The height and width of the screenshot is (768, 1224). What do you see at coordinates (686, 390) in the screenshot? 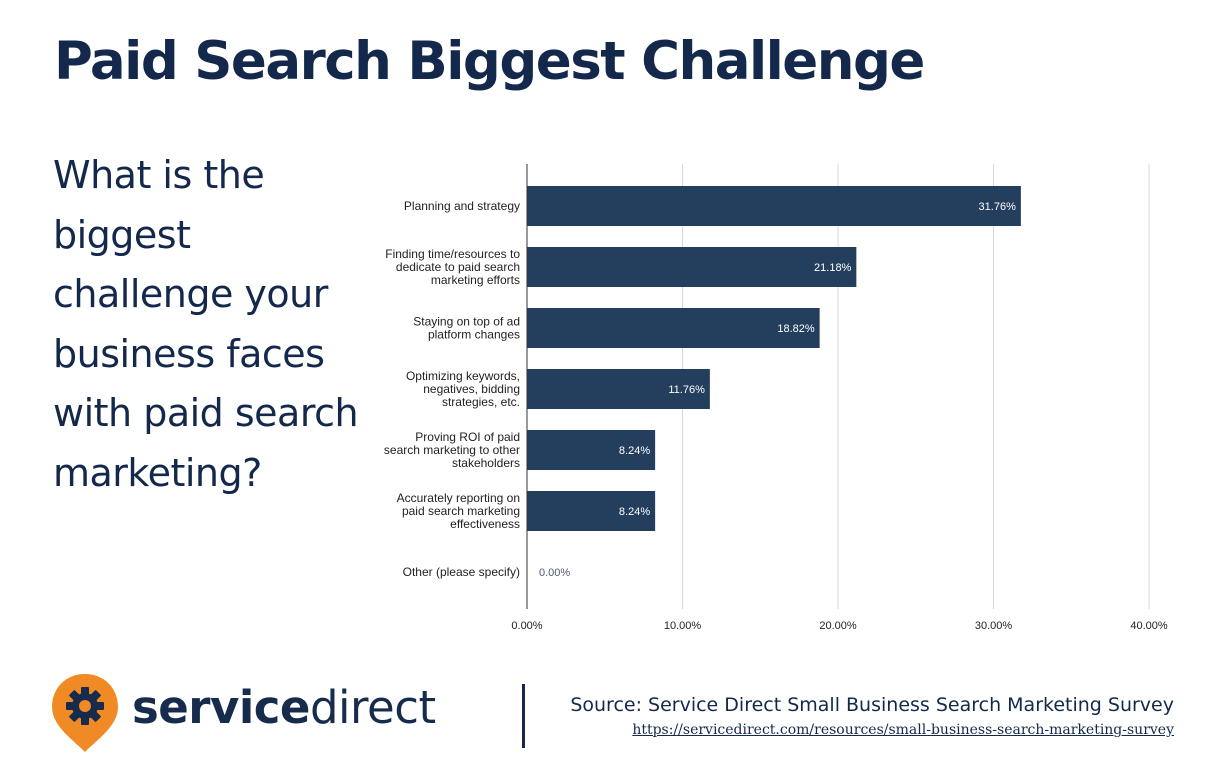
I see `data-label: 11.76%` at bounding box center [686, 390].